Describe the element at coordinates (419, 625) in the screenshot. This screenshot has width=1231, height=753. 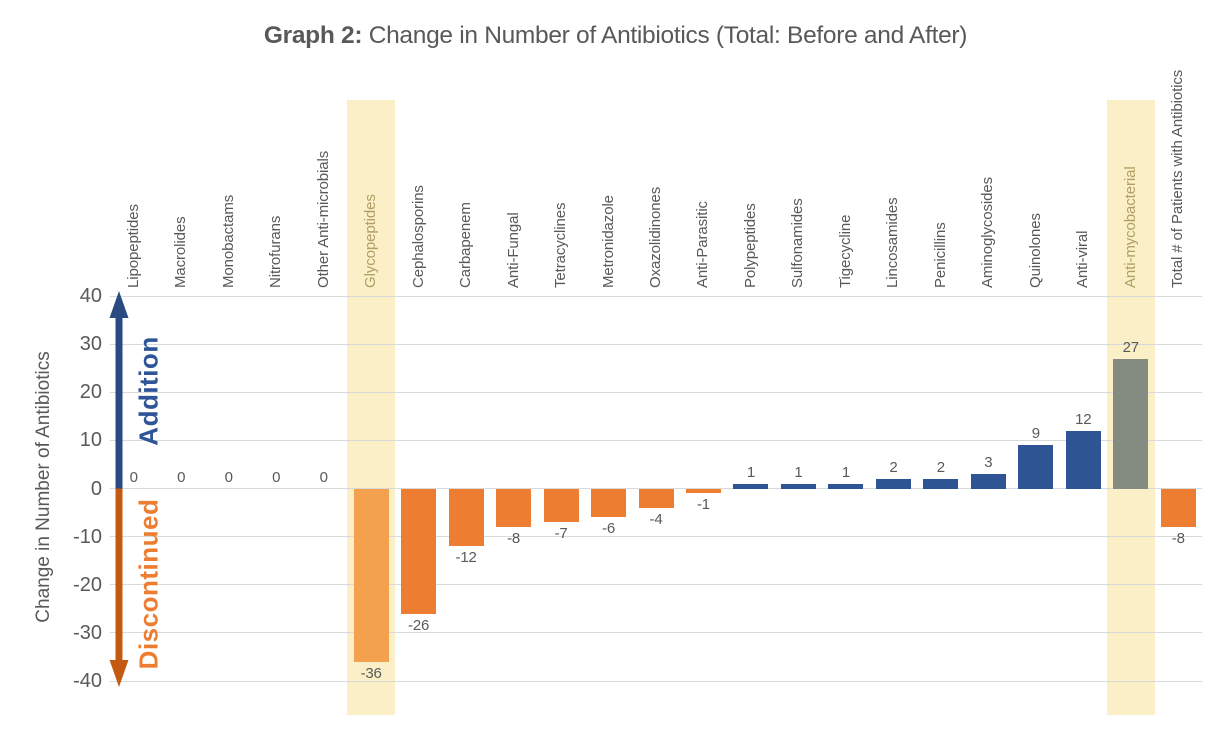
I see `data-label-cephalosporins: -26` at that location.